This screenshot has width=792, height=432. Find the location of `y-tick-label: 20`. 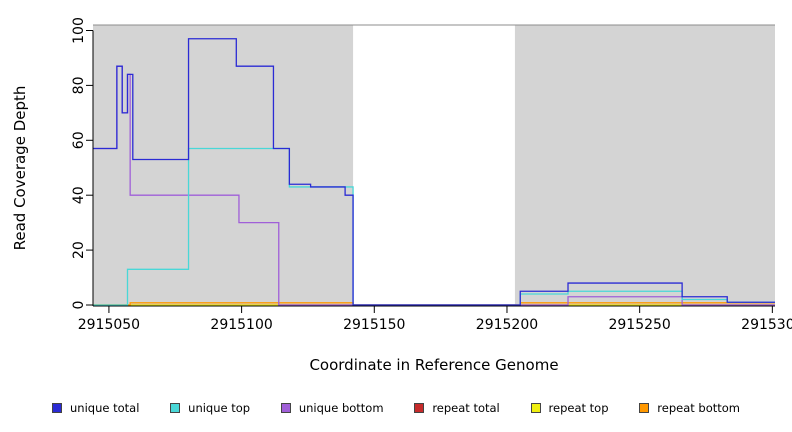

y-tick-label: 20 is located at coordinates (79, 250).